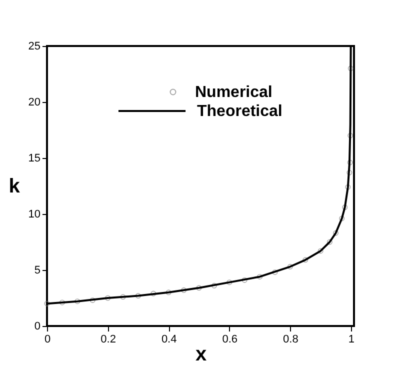 The image size is (415, 369). What do you see at coordinates (230, 340) in the screenshot?
I see `x-tick-label: 0.6` at bounding box center [230, 340].